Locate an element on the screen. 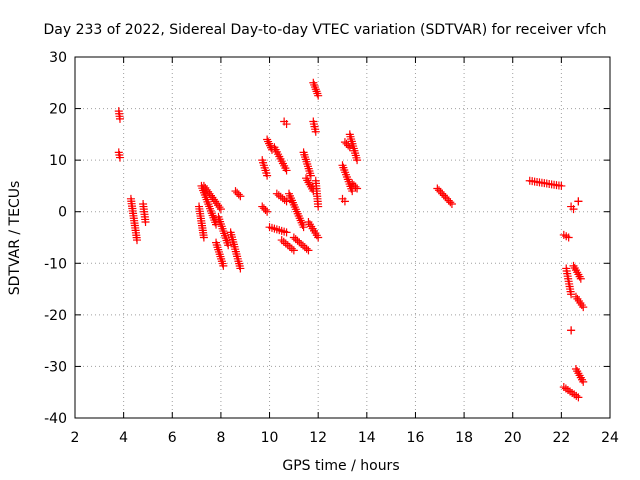  x-tick-label: 18 is located at coordinates (464, 438).